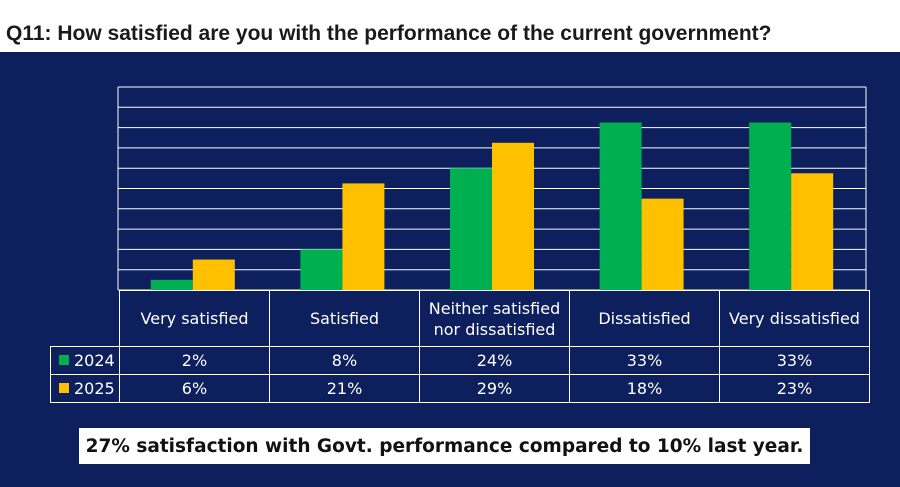 Image resolution: width=900 pixels, height=487 pixels. I want to click on category-label: Very satisfied, so click(194, 318).